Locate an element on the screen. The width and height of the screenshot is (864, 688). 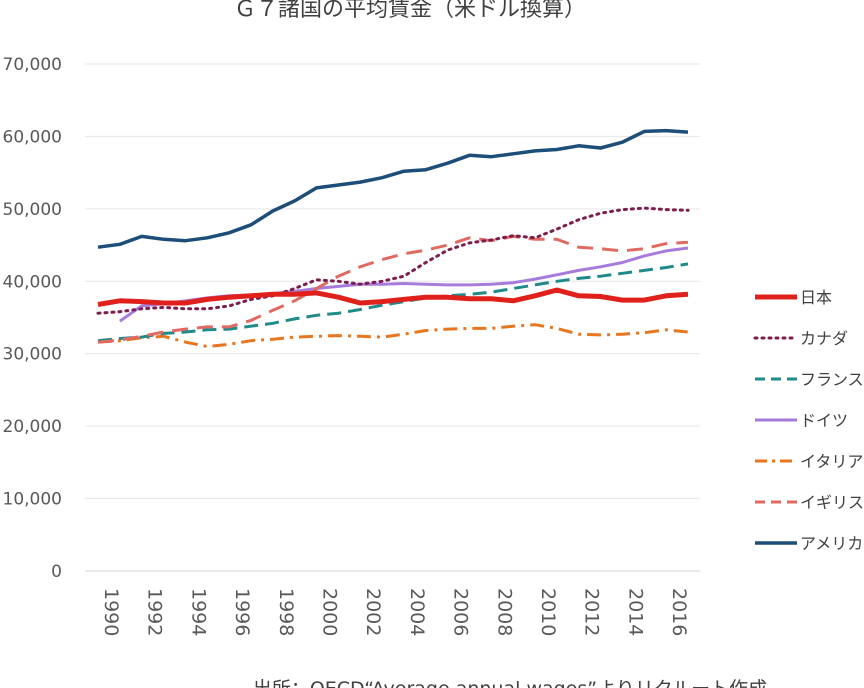
y-tick-label: 20,000 is located at coordinates (32, 427).